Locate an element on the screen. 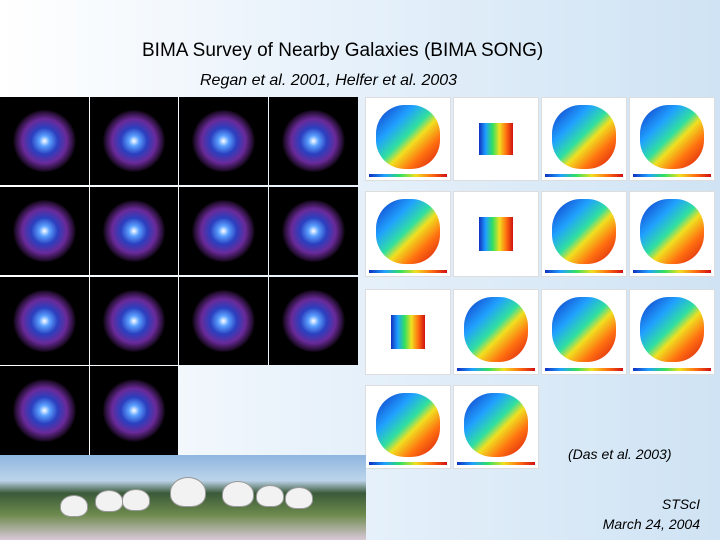 The image size is (720, 540). footer-date: March 24, 2004 is located at coordinates (651, 524).